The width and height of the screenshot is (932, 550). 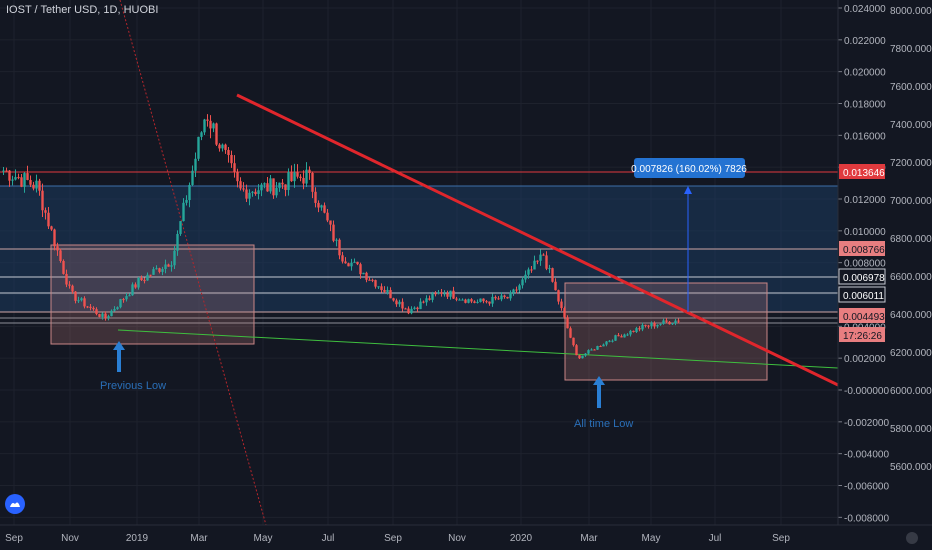 I want to click on secondary-tick-label: 6400.0000, so click(x=911, y=315).